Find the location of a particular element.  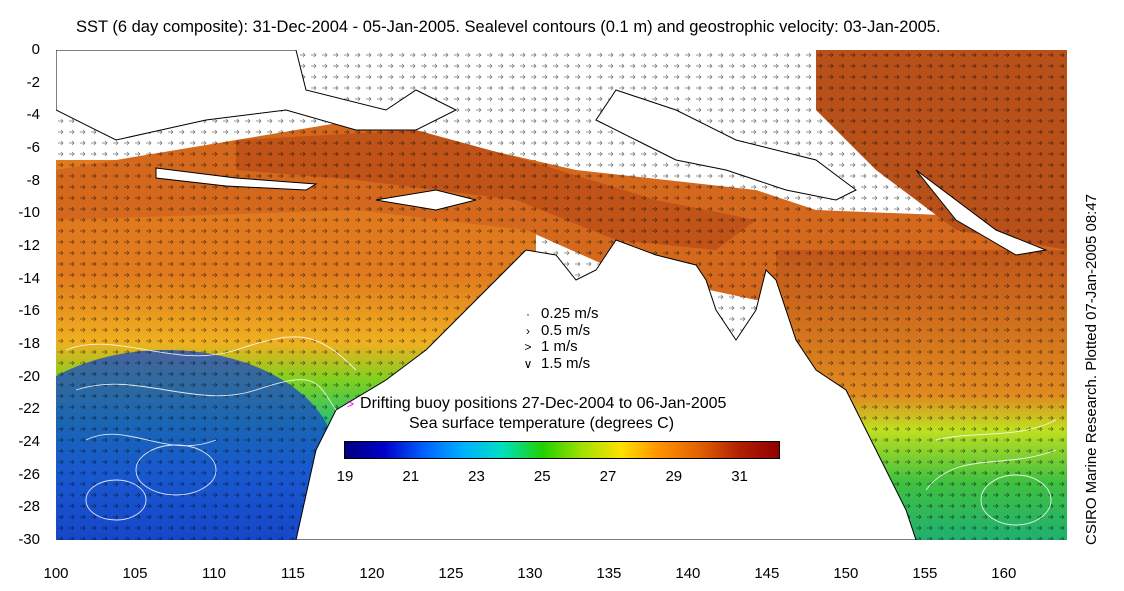

new-guinea-land is located at coordinates (726, 145).